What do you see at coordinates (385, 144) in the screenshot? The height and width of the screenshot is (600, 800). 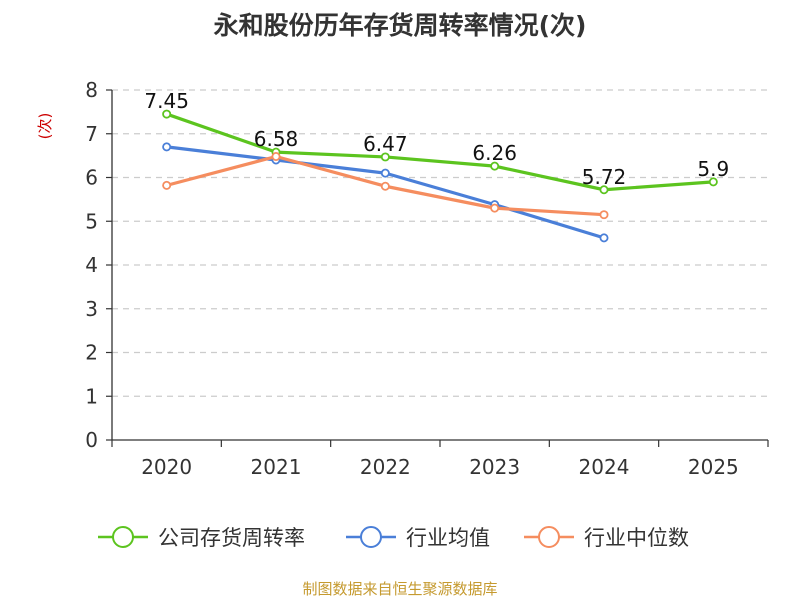 I see `data-label: 6.47` at bounding box center [385, 144].